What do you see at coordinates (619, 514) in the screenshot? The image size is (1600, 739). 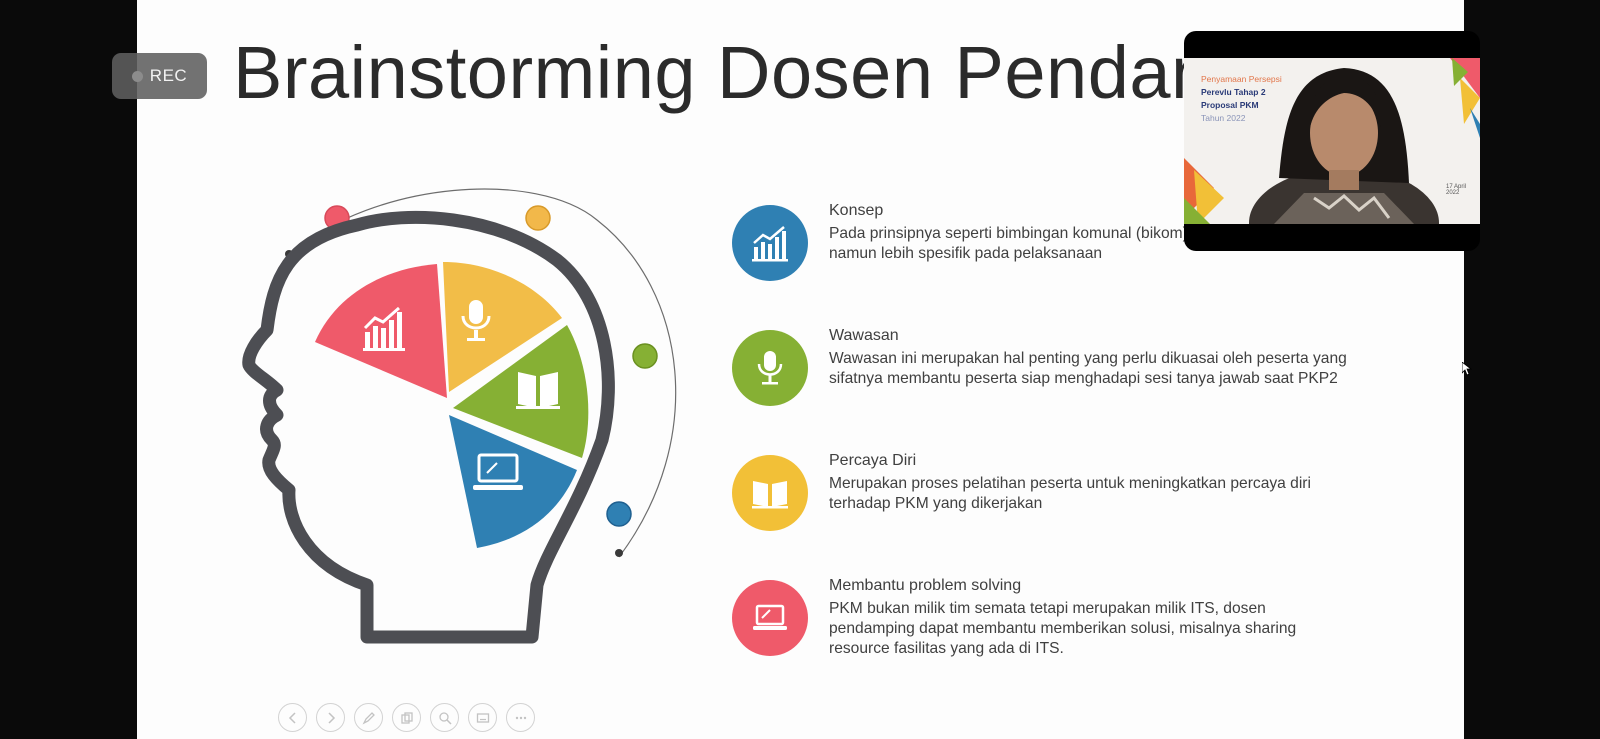 I see `orbit-blue-dot` at bounding box center [619, 514].